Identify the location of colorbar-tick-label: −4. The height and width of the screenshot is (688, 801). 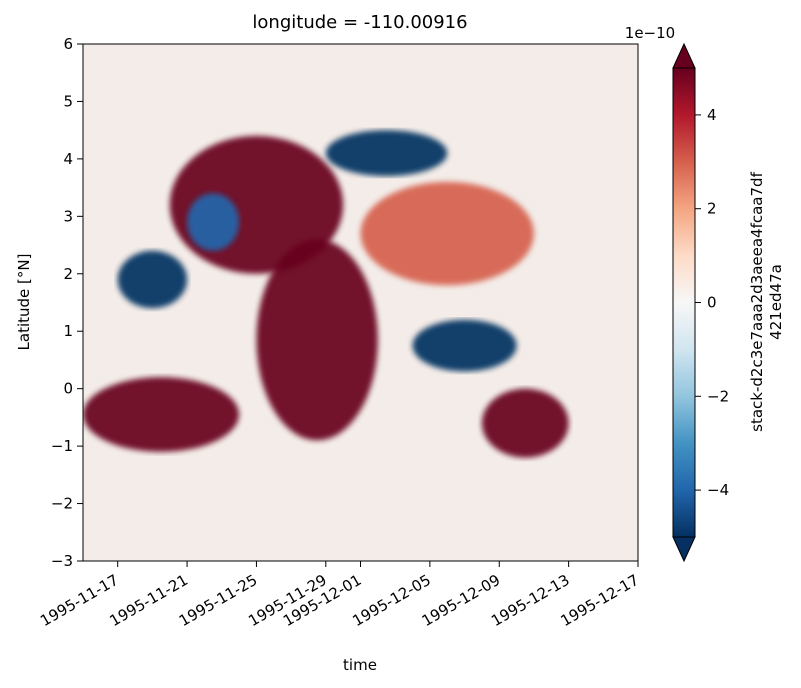
(718, 490).